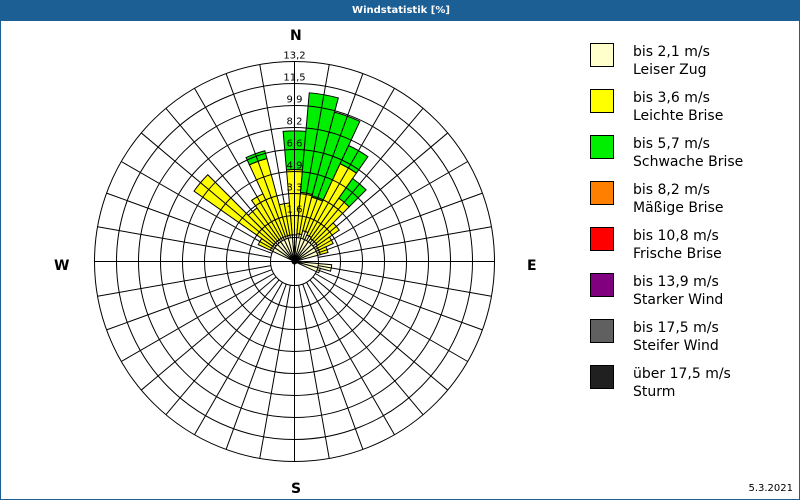 The height and width of the screenshot is (500, 800). What do you see at coordinates (295, 166) in the screenshot?
I see `ring-label: 4,9` at bounding box center [295, 166].